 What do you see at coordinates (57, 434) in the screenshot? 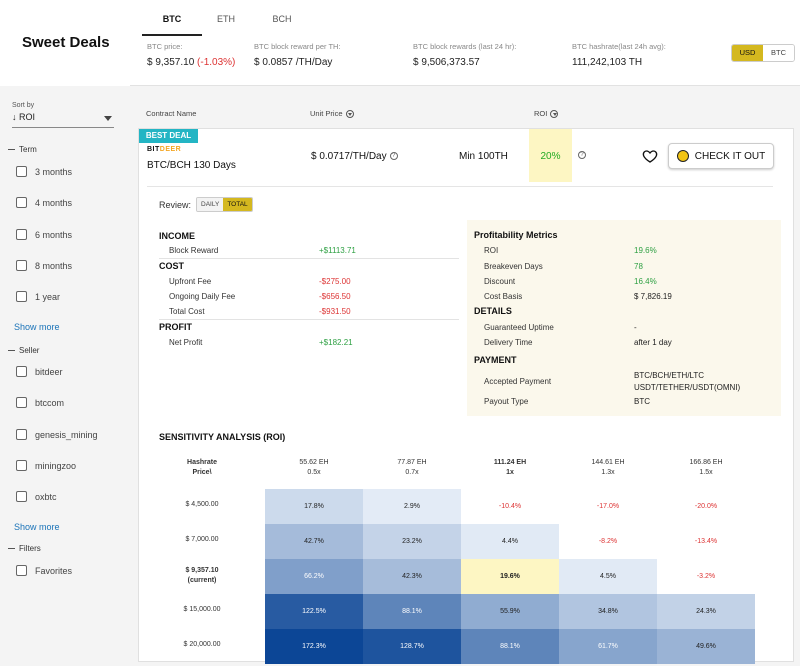
I see `seller-option: genesis_mining` at bounding box center [57, 434].